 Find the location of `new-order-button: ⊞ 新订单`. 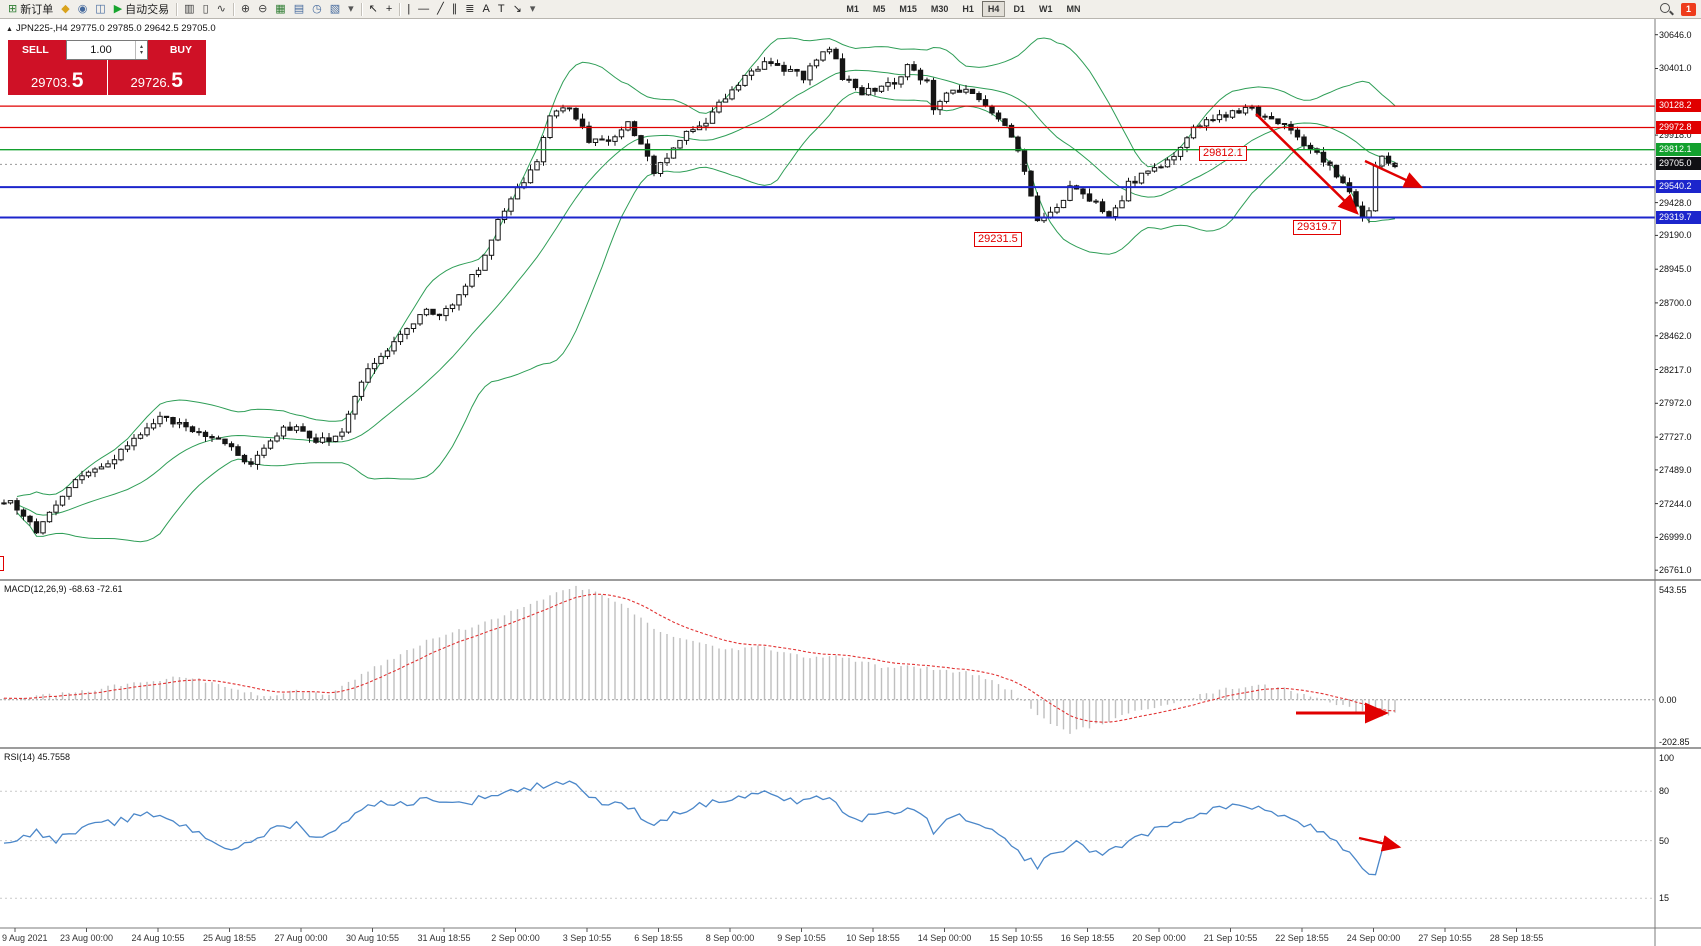

new-order-button: ⊞ 新订单 is located at coordinates (30, 9).